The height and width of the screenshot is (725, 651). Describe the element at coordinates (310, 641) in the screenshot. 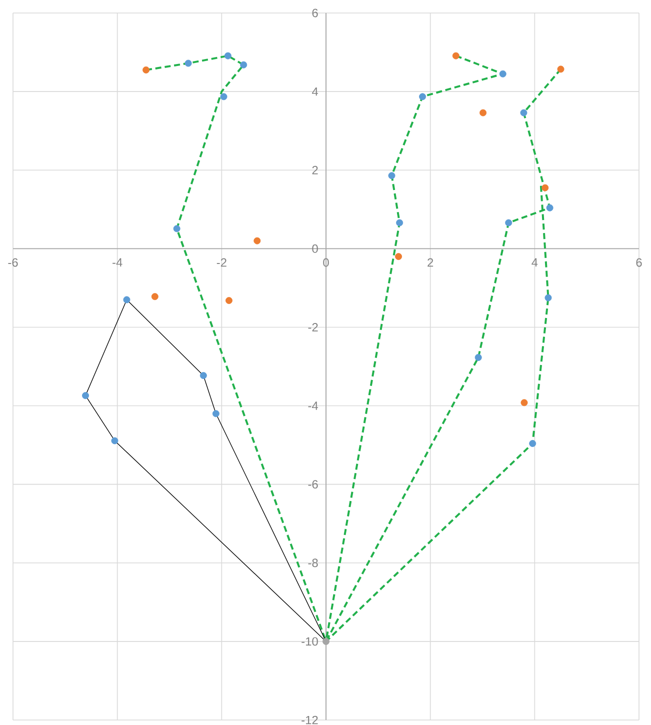

I see `y-tick-label: -10` at that location.